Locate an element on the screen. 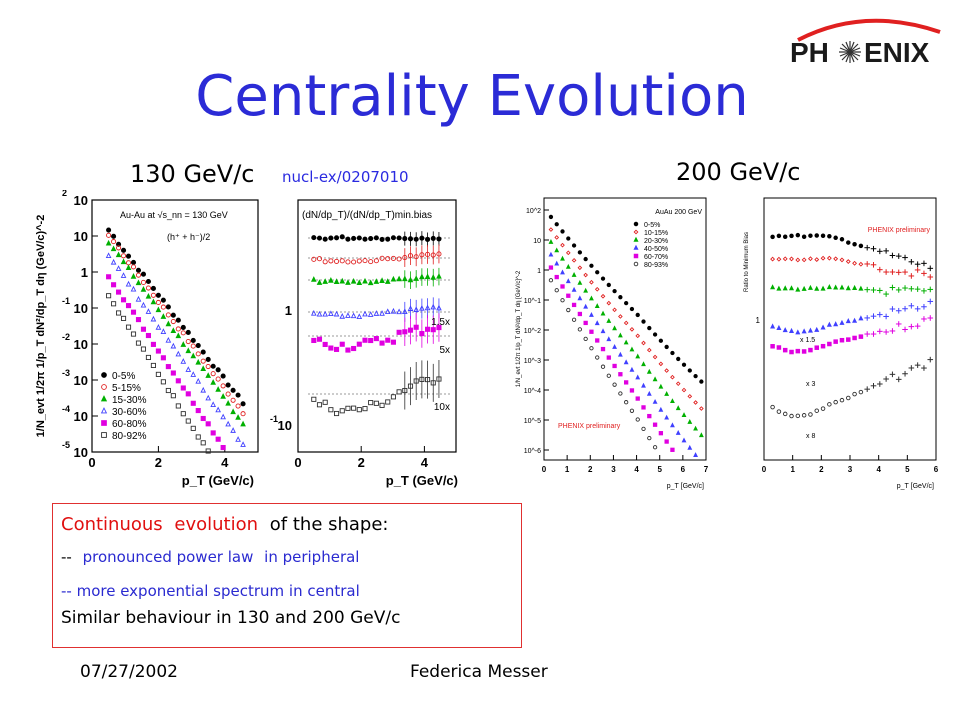  legend-entry: 0-5% is located at coordinates (652, 225).